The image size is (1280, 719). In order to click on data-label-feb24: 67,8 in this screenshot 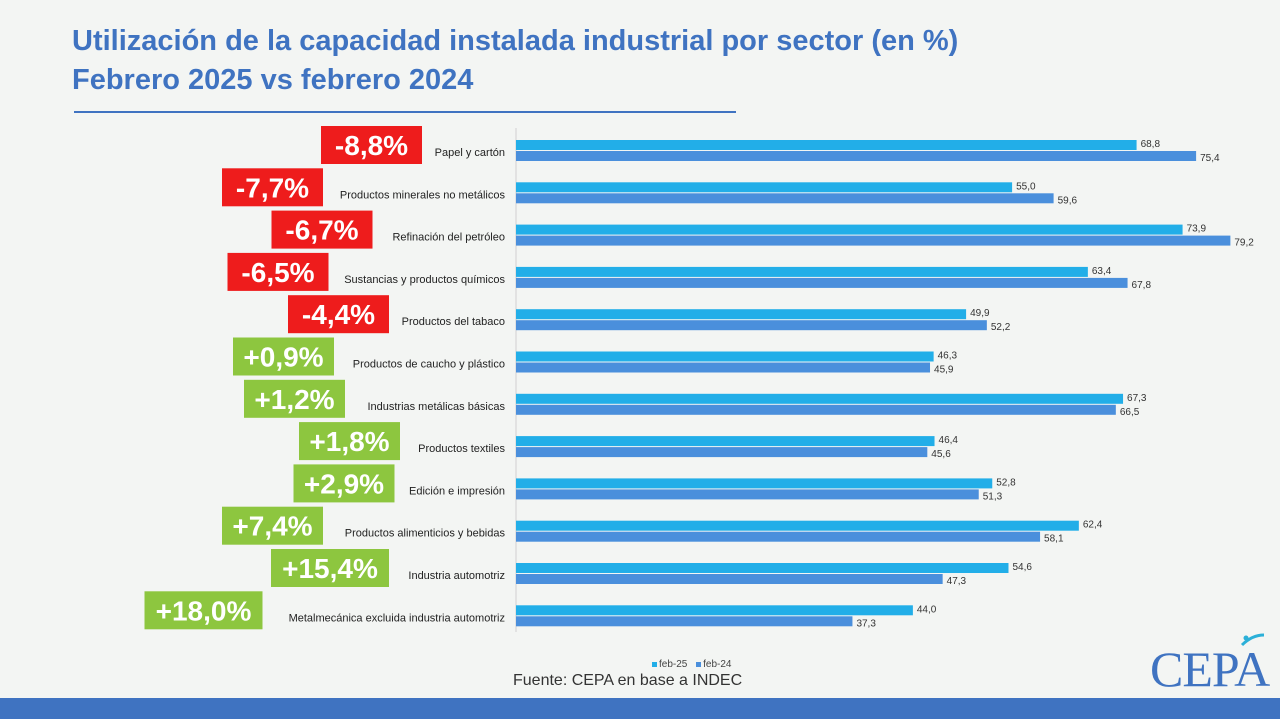, I will do `click(1142, 285)`.